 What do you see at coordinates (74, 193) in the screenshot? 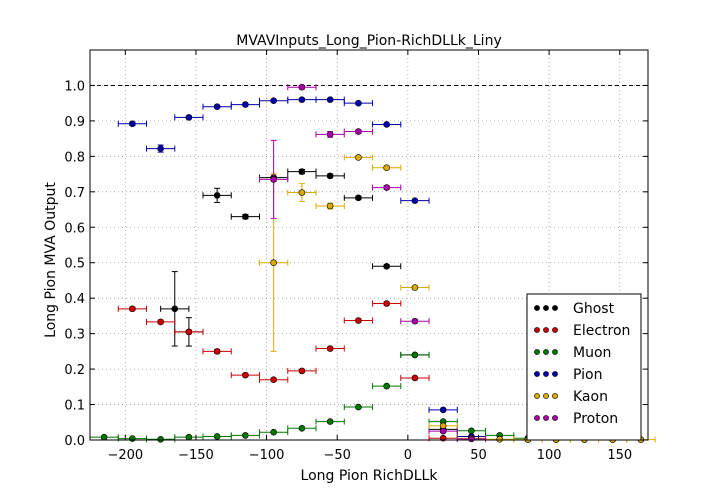
I see `y-tick-label: 0.7` at bounding box center [74, 193].